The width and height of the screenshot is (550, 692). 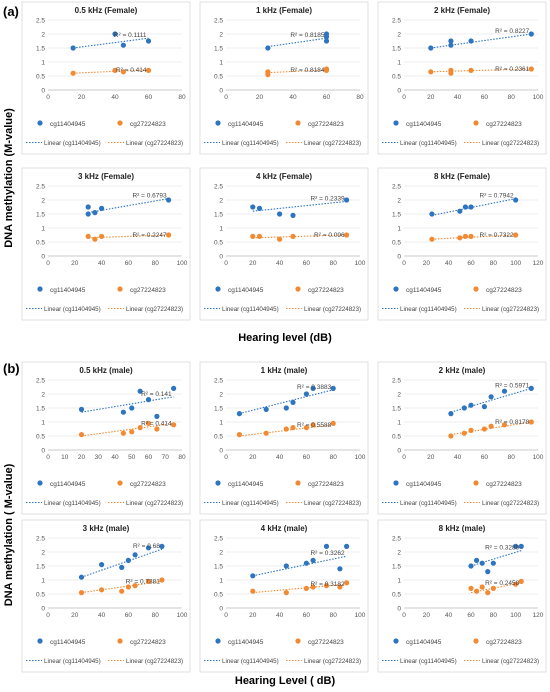 What do you see at coordinates (307, 35) in the screenshot?
I see `r-squared-label: R² = 0.8185` at bounding box center [307, 35].